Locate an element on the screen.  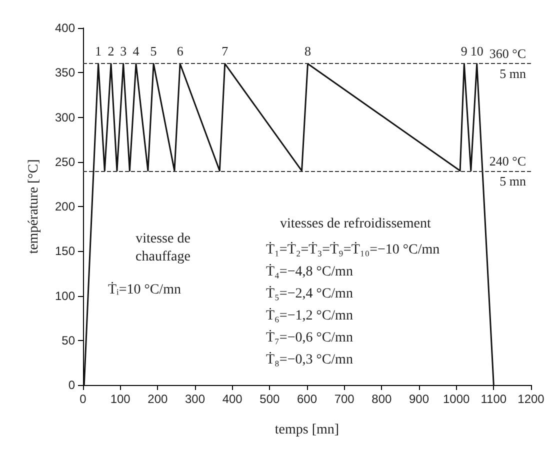
y-tick-label: 150 is located at coordinates (65, 251).